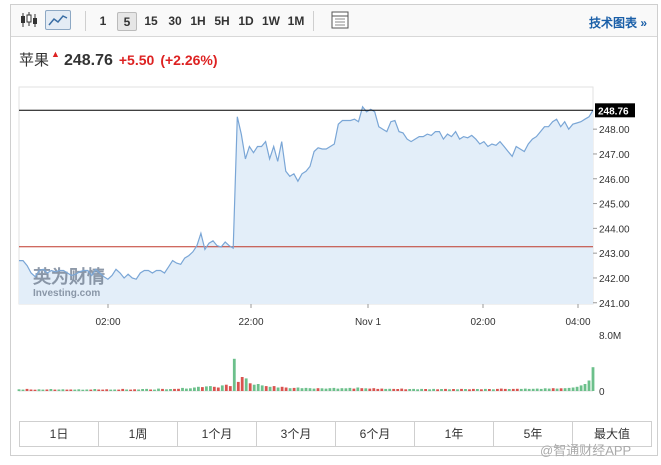  I want to click on timeframe-1d: 1D, so click(246, 21).